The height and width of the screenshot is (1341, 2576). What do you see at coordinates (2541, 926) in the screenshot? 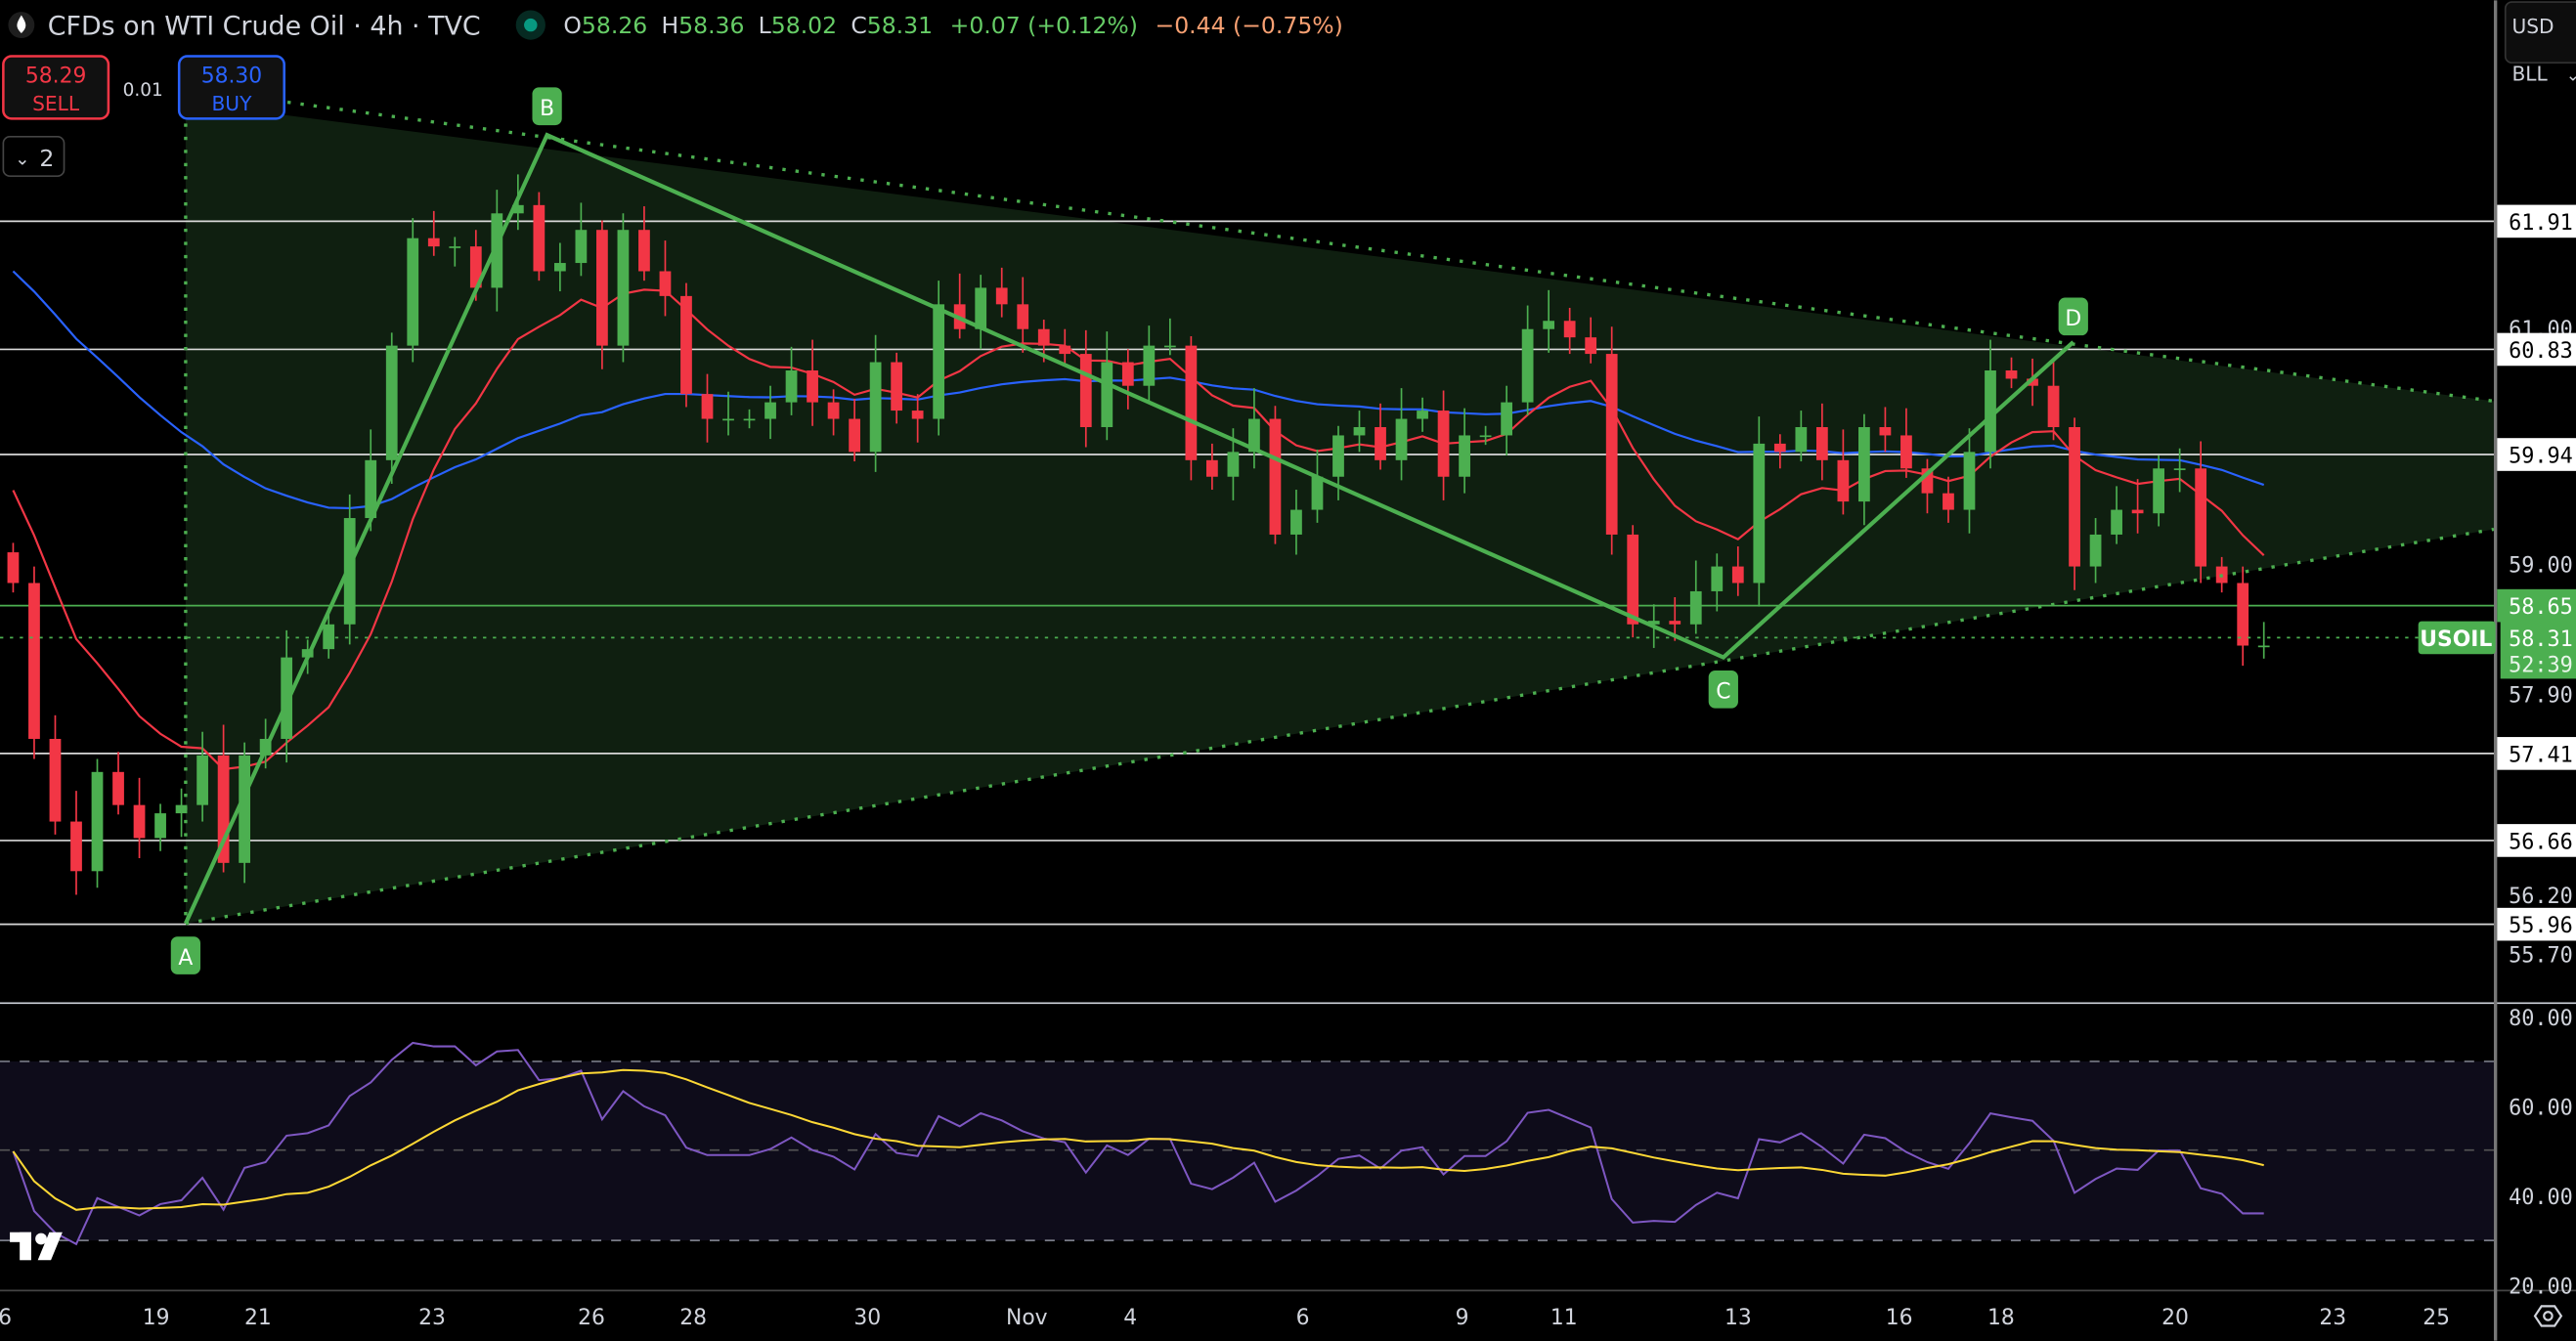
I see `level-label: 55.96` at bounding box center [2541, 926].